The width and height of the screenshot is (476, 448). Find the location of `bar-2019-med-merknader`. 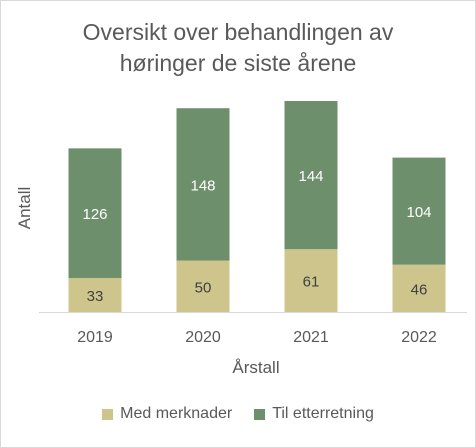

bar-2019-med-merknader is located at coordinates (95, 295).